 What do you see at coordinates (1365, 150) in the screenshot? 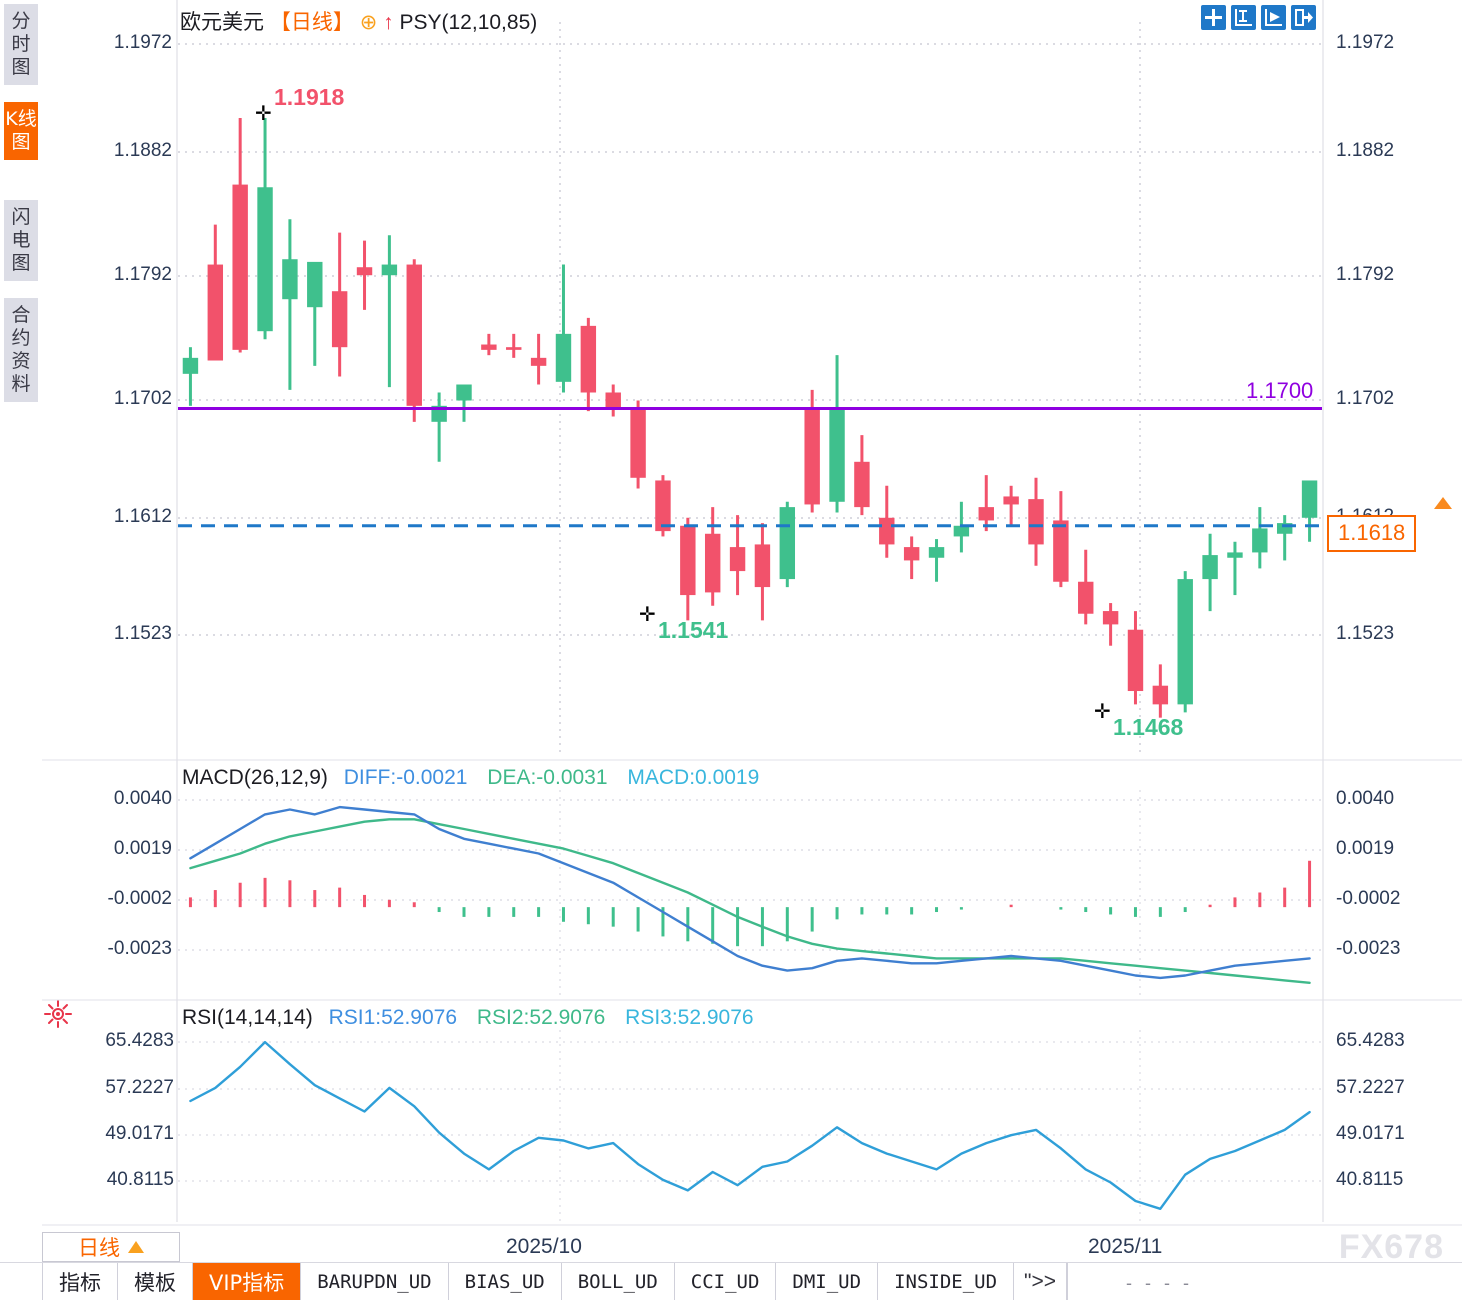
I see `price-axis-right-tick: 1.1882` at bounding box center [1365, 150].